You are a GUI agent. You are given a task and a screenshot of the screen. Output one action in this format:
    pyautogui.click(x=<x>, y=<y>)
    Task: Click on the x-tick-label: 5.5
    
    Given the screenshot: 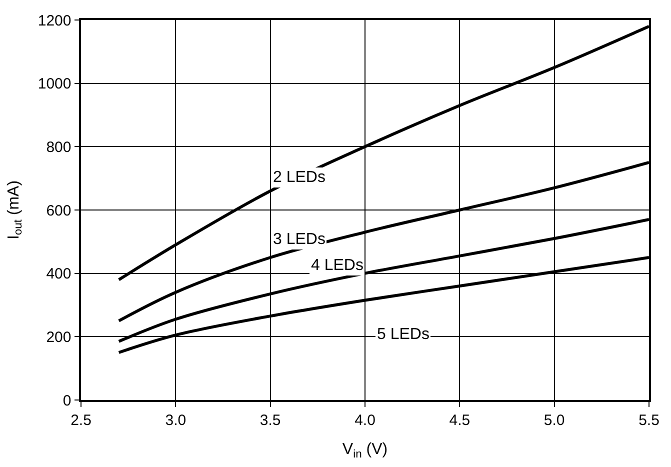 What is the action you would take?
    pyautogui.click(x=649, y=420)
    